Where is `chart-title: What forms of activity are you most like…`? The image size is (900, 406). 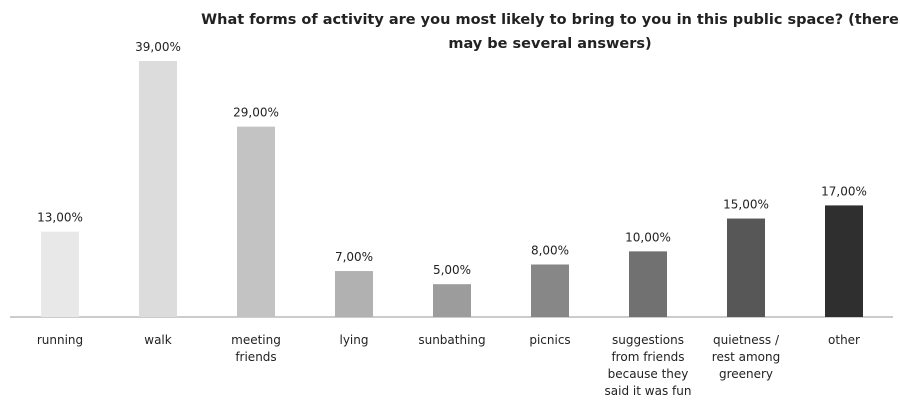
chart-title: What forms of activity are you most like… is located at coordinates (550, 32).